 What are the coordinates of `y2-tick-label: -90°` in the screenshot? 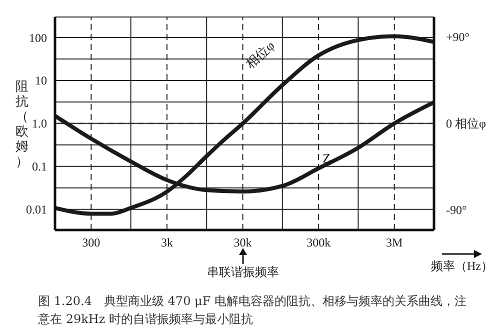 It's located at (456, 209).